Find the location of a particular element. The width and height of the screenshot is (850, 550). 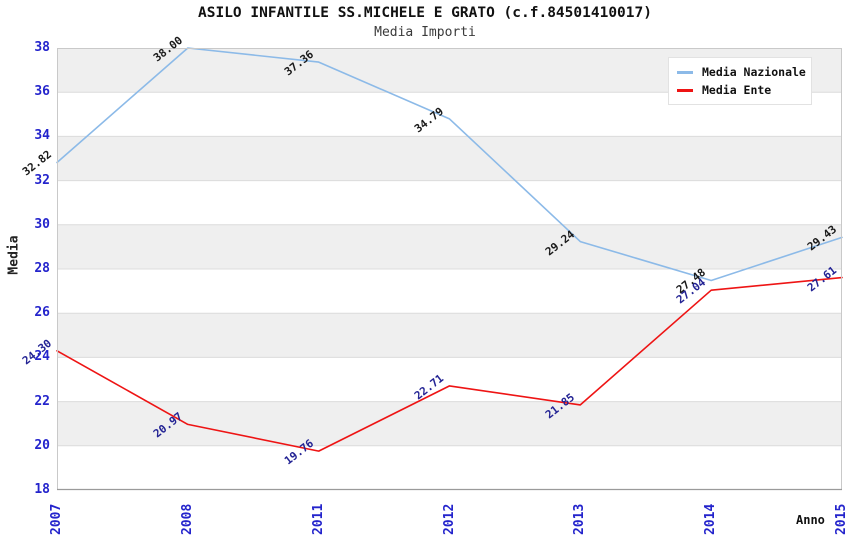

legend-item: Media Nazionale is located at coordinates (741, 72).